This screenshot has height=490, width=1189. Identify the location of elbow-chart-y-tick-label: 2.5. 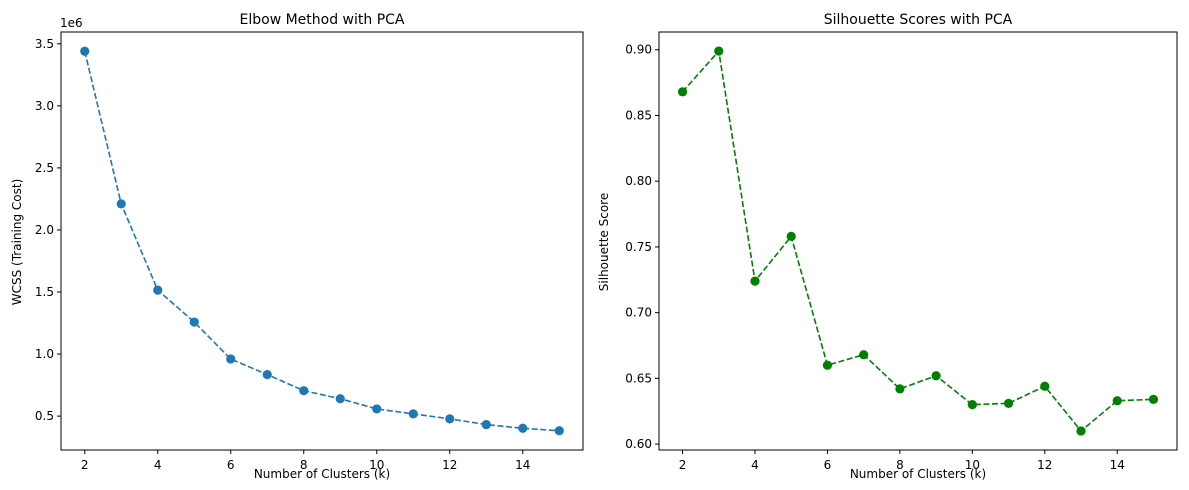
(44, 168).